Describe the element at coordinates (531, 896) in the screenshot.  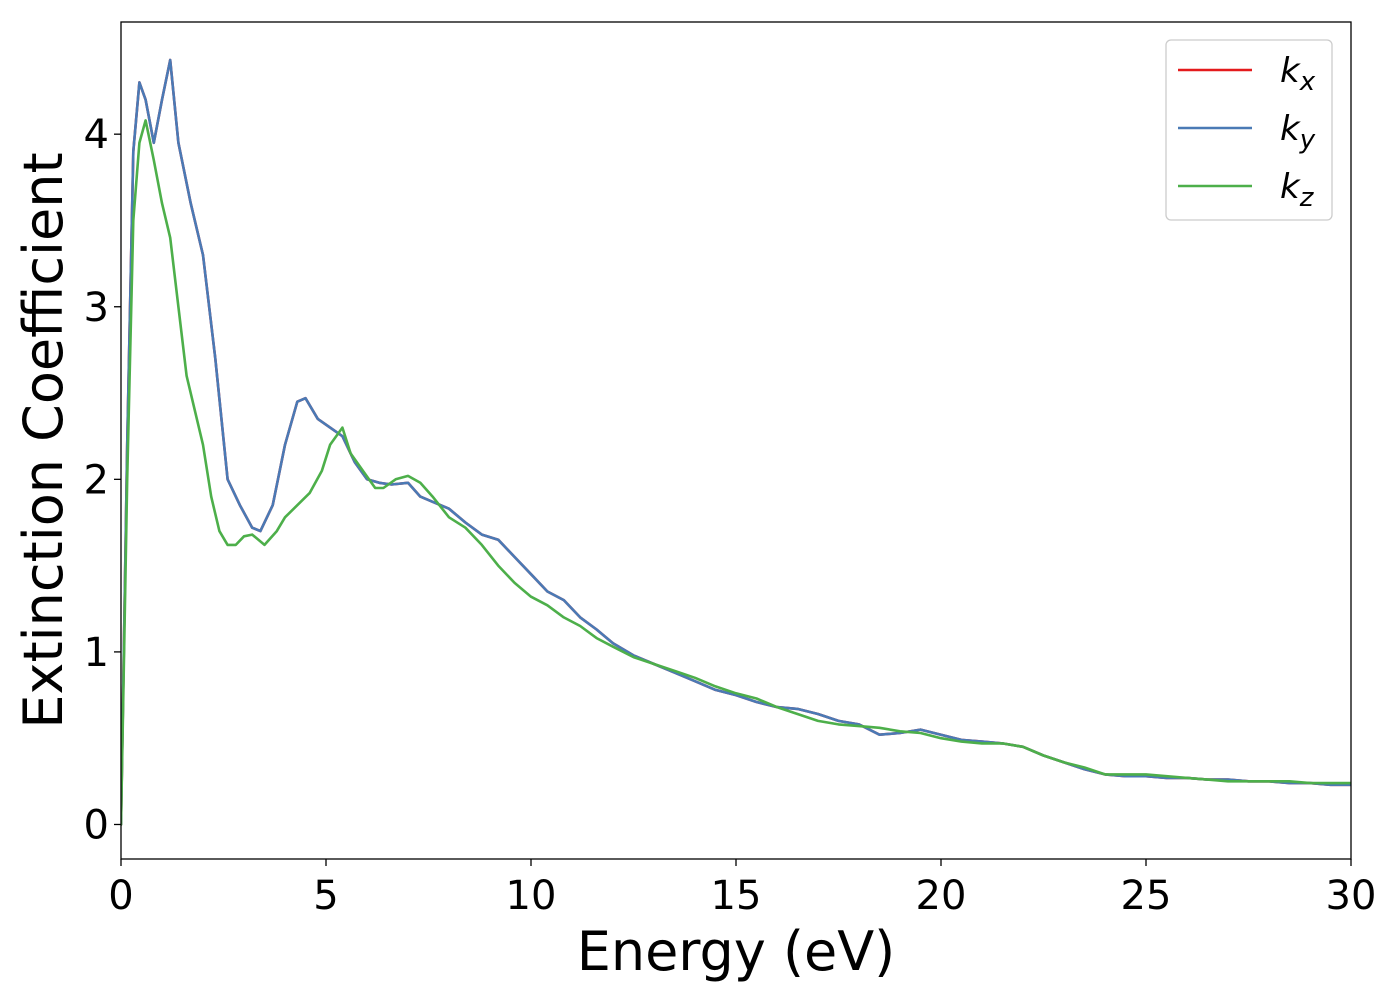
I see `x-tick-label: 10` at that location.